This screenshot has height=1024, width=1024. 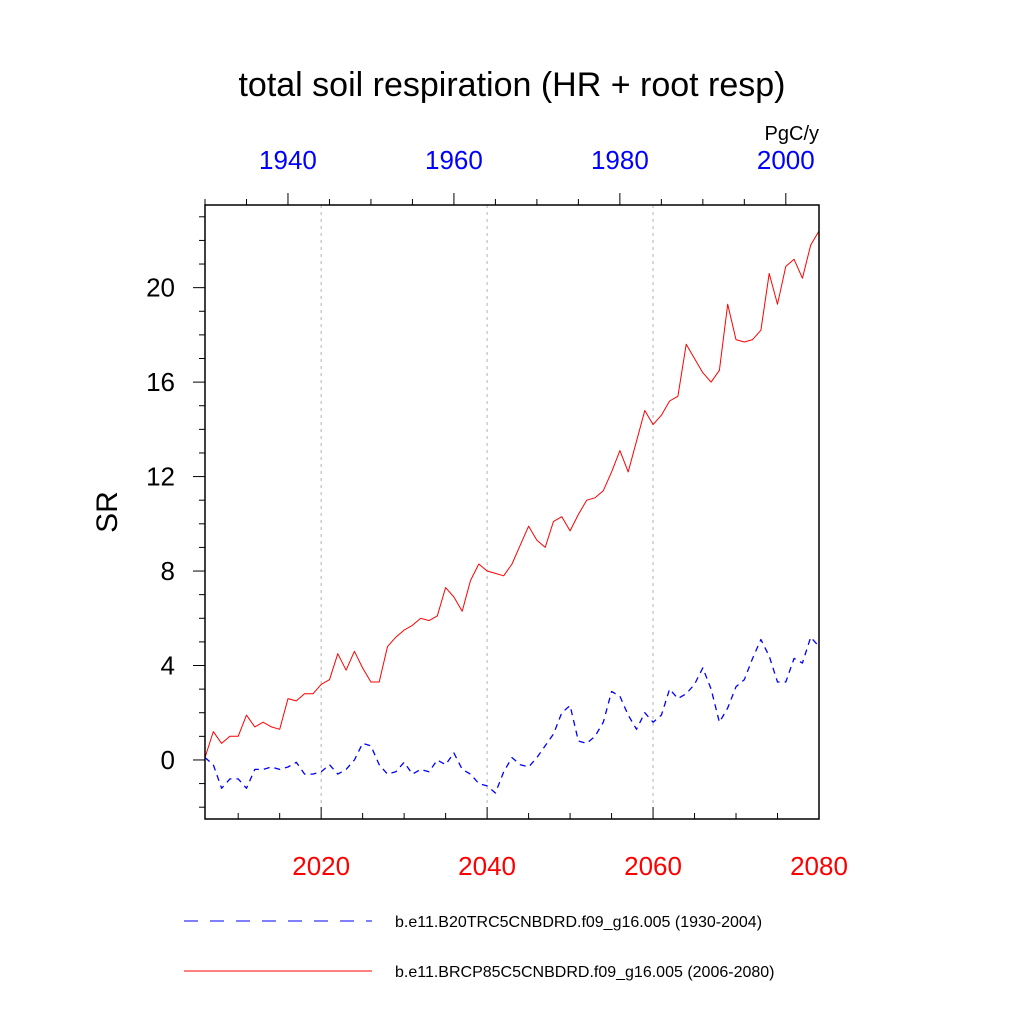 I want to click on y-axis-tick-label-16: 16, so click(x=160, y=382).